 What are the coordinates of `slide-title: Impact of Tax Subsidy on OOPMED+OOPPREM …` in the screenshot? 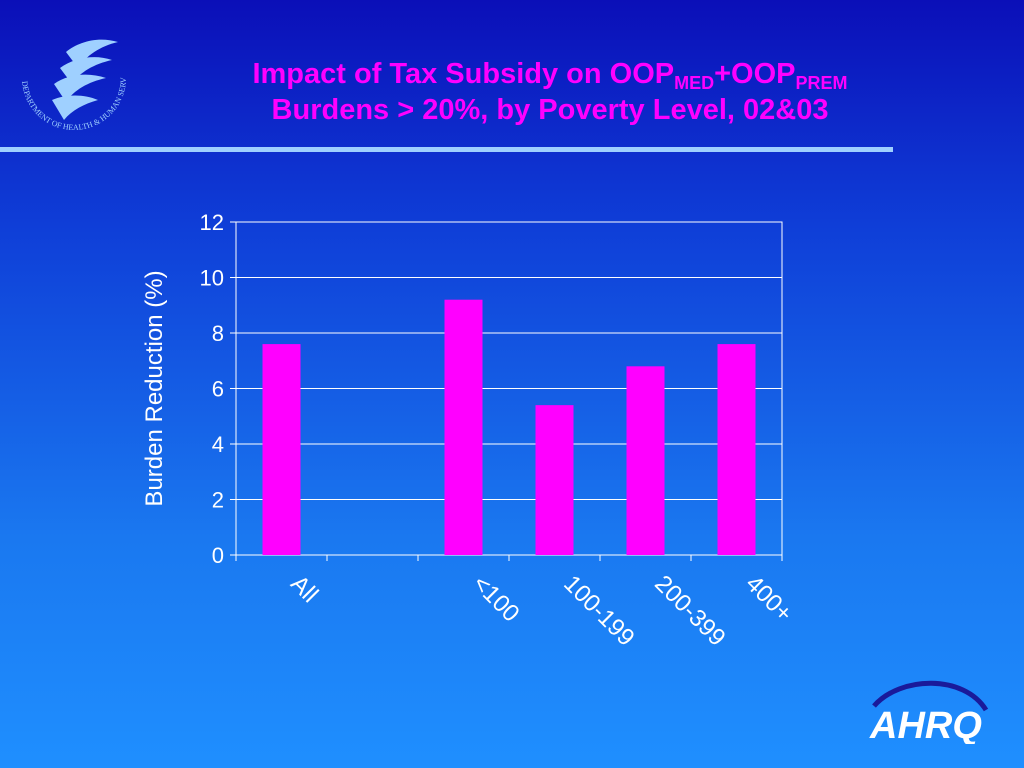 It's located at (550, 92).